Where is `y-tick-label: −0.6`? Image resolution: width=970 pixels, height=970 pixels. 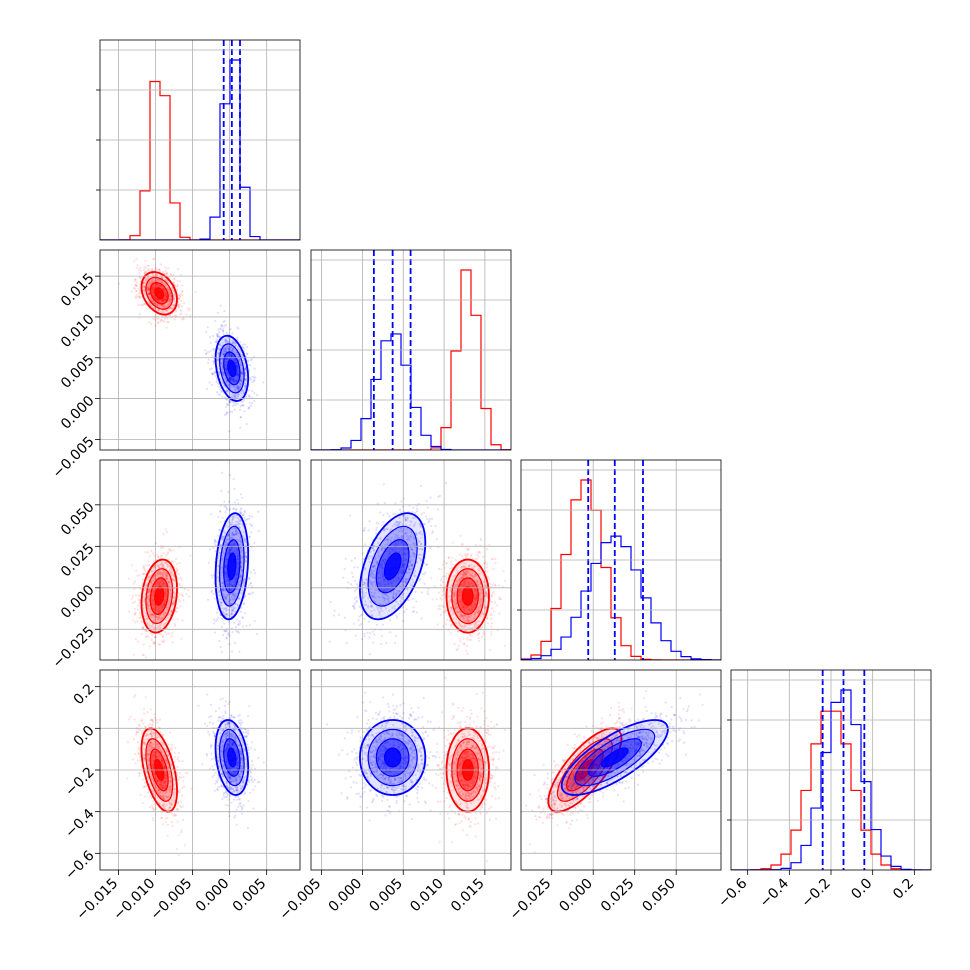
y-tick-label: −0.6 is located at coordinates (79, 865).